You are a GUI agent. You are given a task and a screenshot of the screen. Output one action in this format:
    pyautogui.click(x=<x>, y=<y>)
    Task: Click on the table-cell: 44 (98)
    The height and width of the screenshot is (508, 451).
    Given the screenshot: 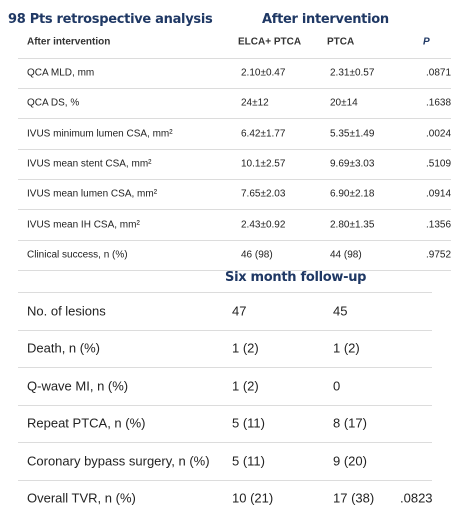 What is the action you would take?
    pyautogui.click(x=346, y=255)
    